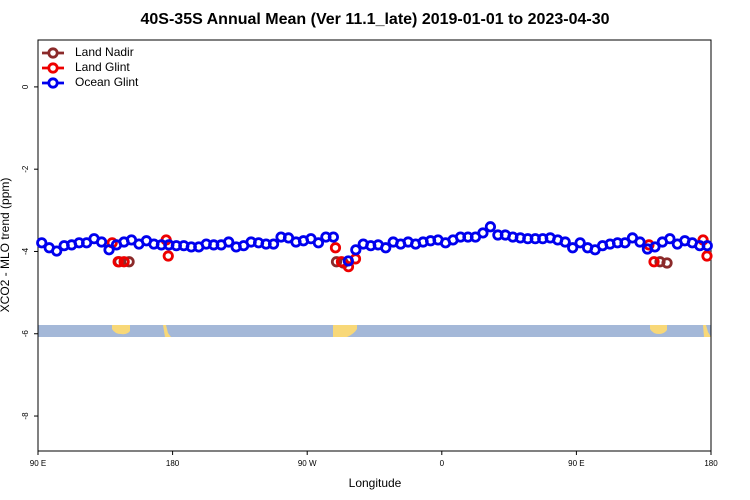  Describe the element at coordinates (6, 245) in the screenshot. I see `y-axis-label: XCO2 - MLO trend (ppm)` at that location.